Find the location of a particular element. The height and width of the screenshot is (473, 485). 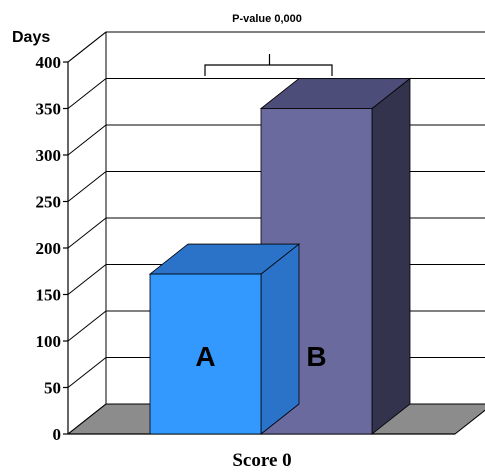

y-tick-label: 400 is located at coordinates (49, 62).